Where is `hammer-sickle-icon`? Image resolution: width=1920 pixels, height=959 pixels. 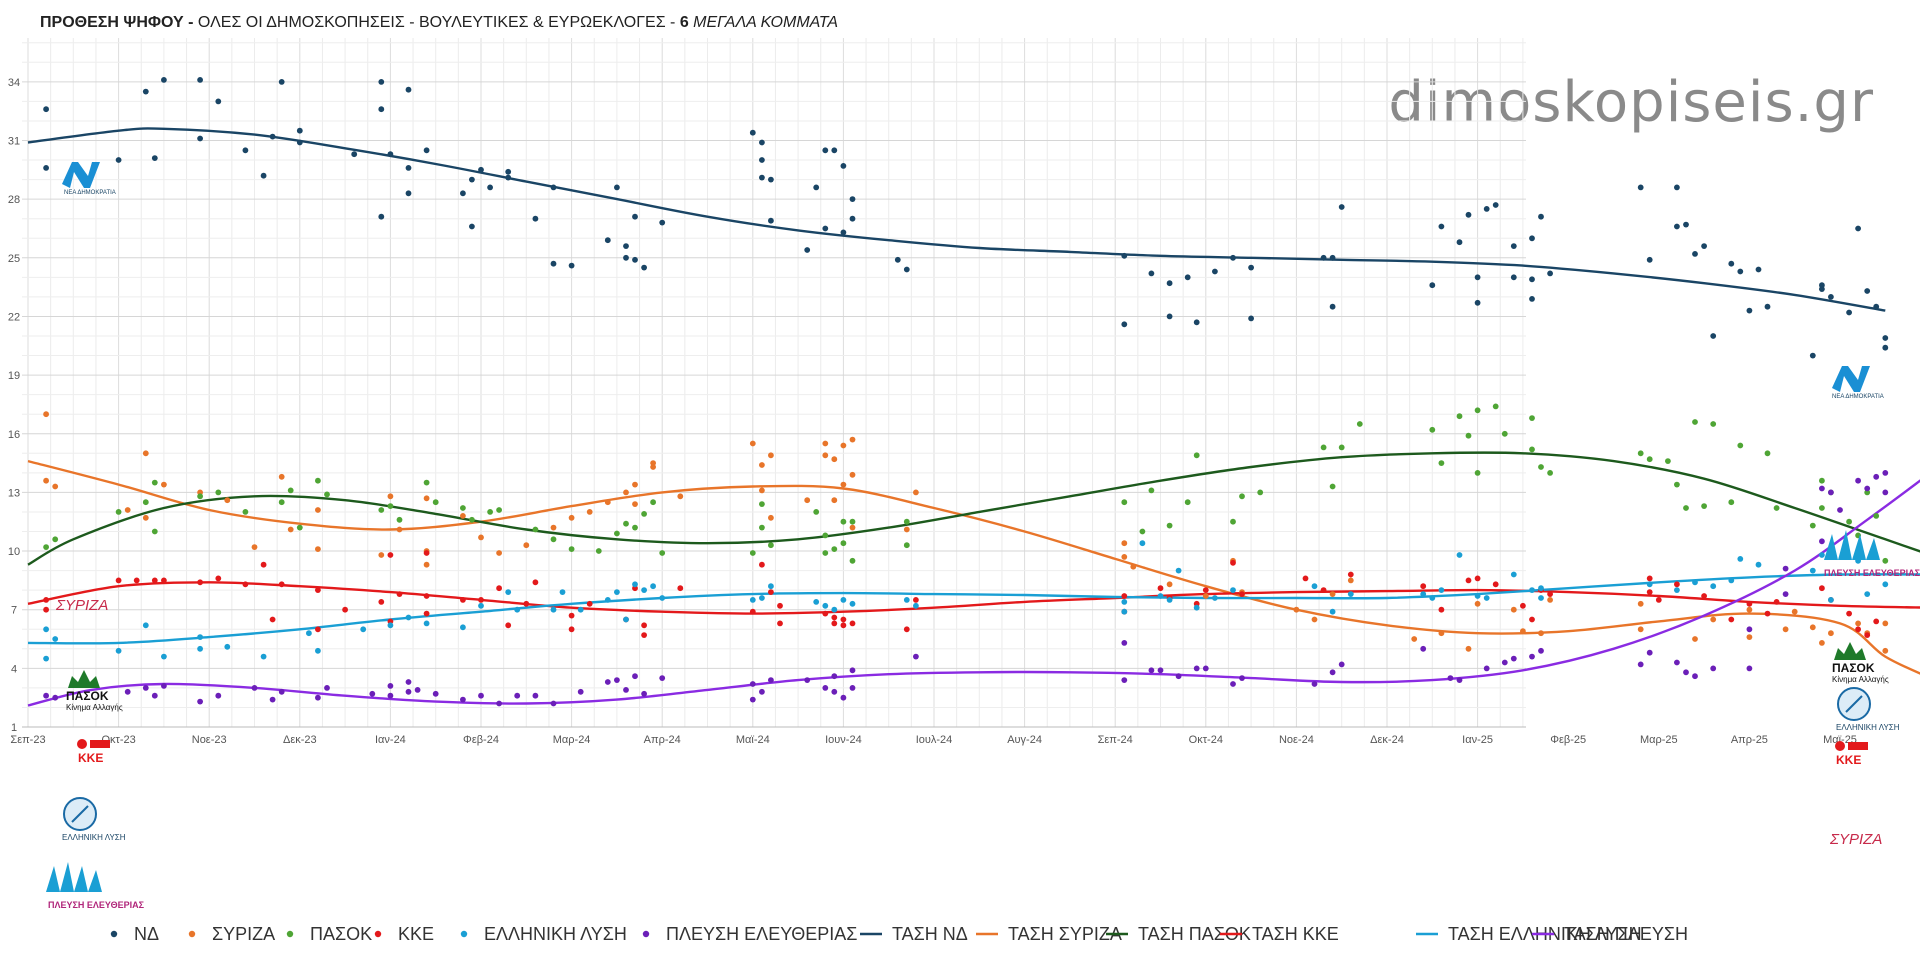
hammer-sickle-icon is located at coordinates (82, 744).